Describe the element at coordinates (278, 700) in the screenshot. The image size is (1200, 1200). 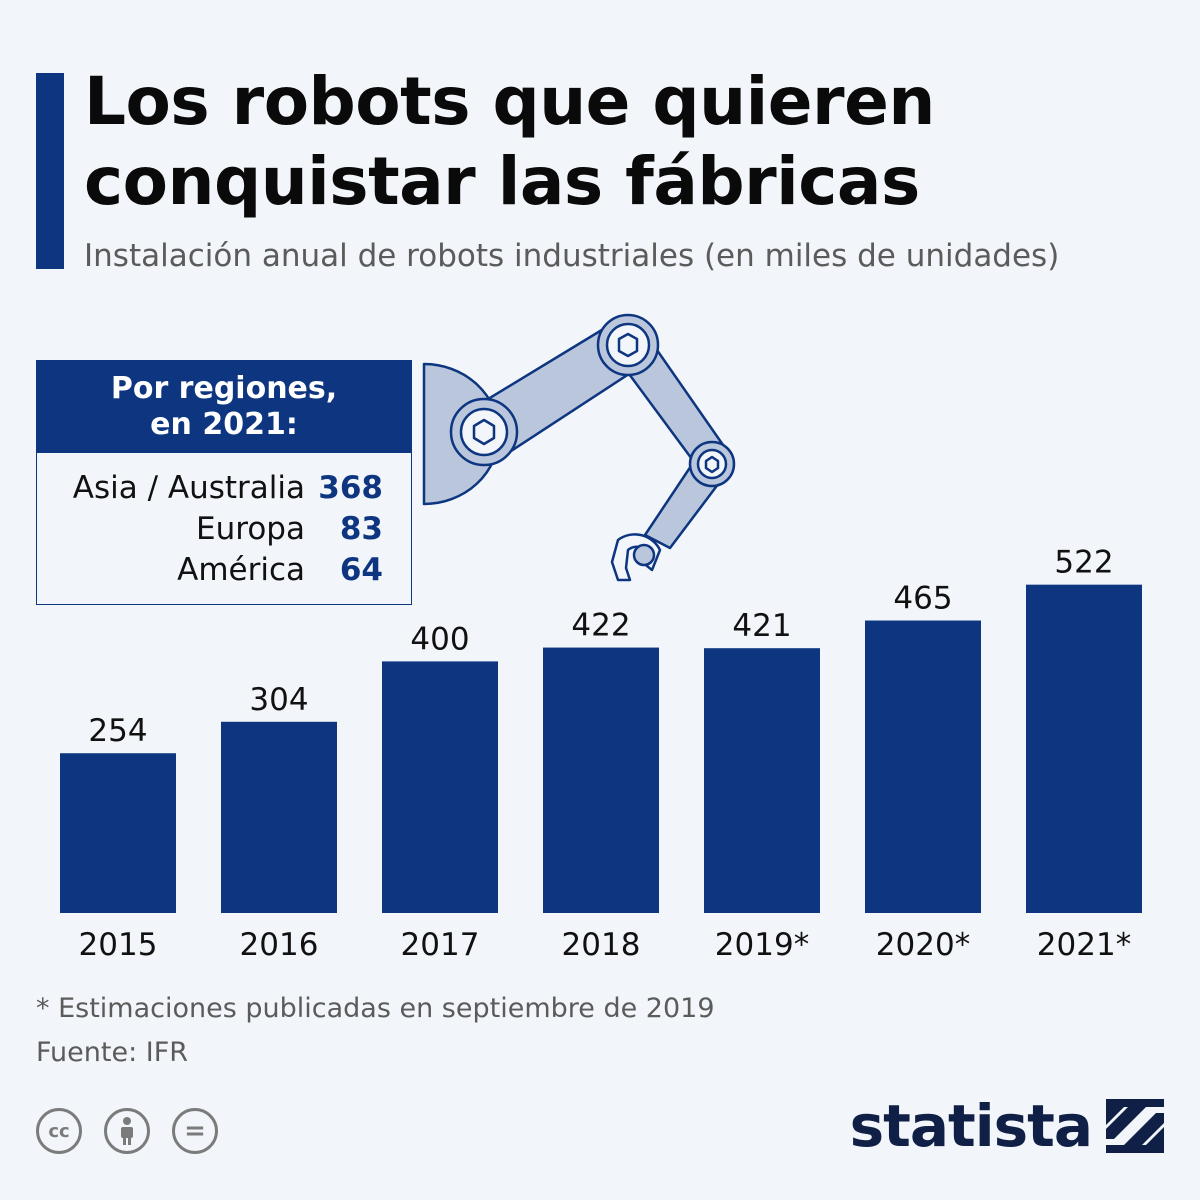
I see `data-label: 304` at that location.